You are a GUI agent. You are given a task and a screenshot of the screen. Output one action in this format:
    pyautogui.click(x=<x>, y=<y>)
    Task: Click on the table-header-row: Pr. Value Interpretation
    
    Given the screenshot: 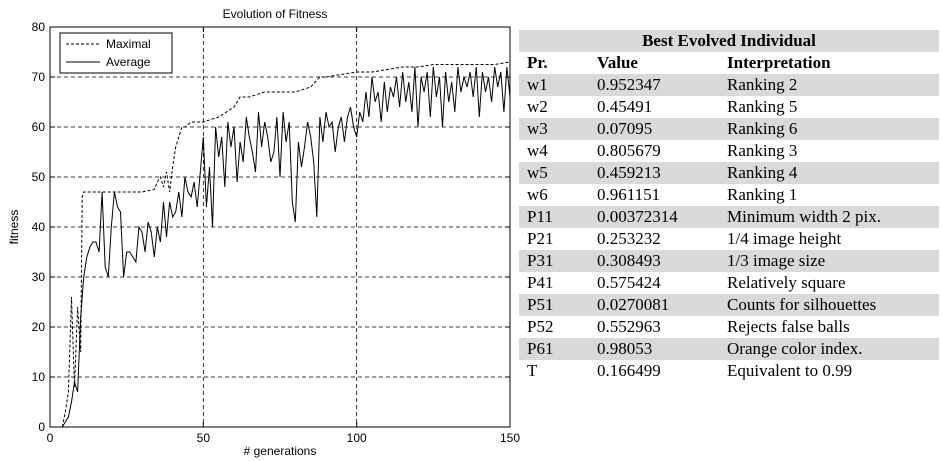 What is the action you would take?
    pyautogui.click(x=729, y=63)
    